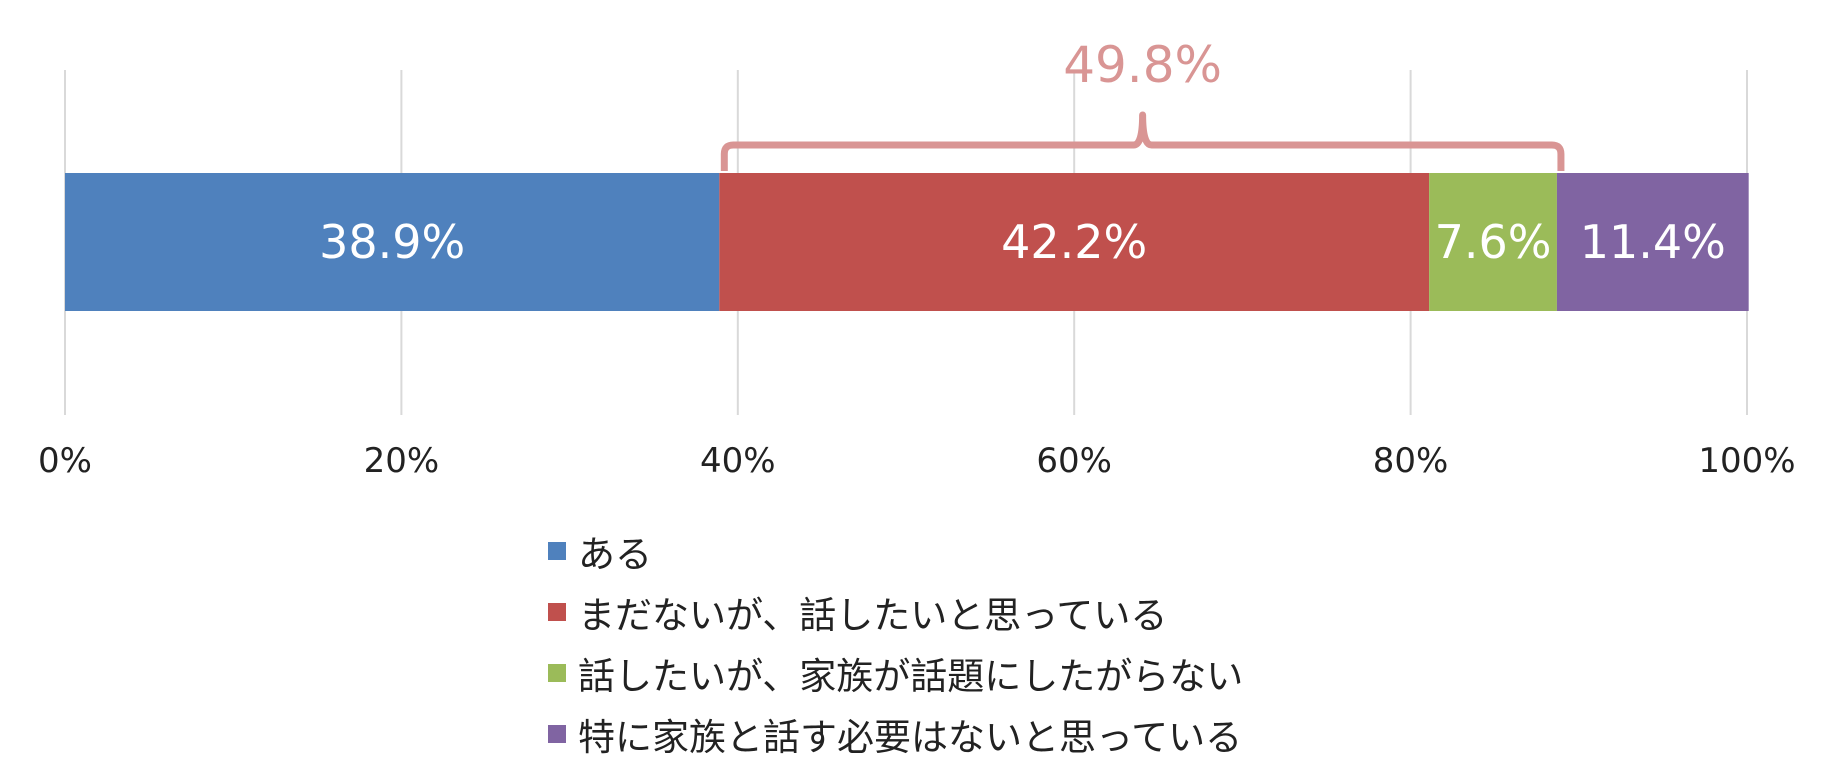 This screenshot has width=1830, height=775. Describe the element at coordinates (911, 676) in the screenshot. I see `legend-label: 話したいが、家族が話題にしたがらない` at that location.